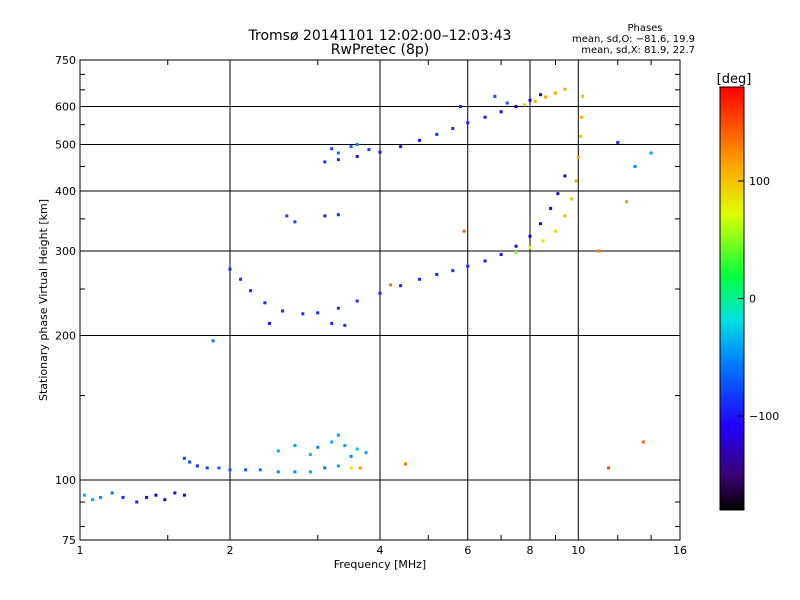  What do you see at coordinates (680, 550) in the screenshot?
I see `x-tick-label: 16` at bounding box center [680, 550].